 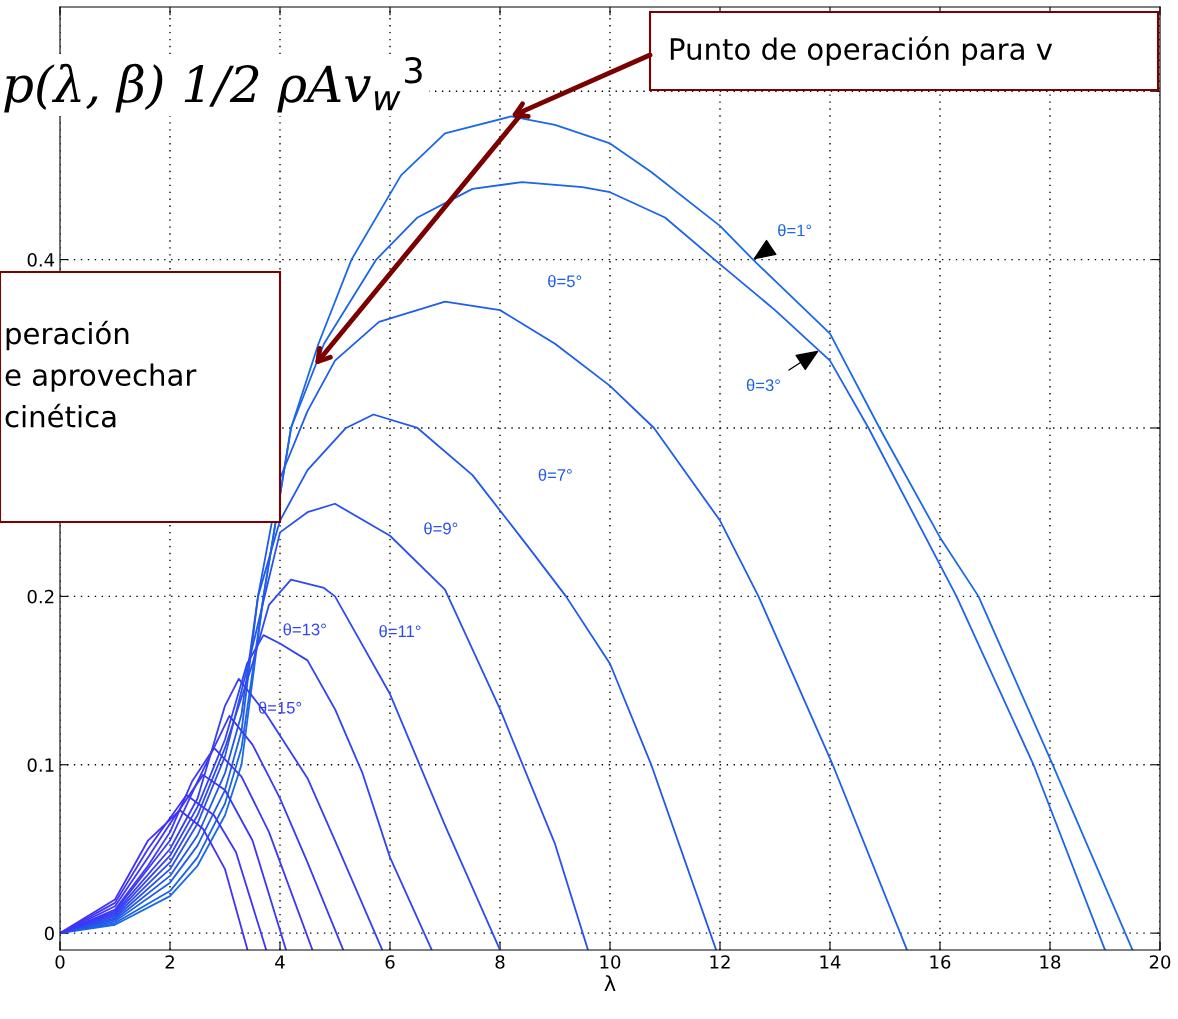 What do you see at coordinates (940, 962) in the screenshot?
I see `x-tick-label: 16` at bounding box center [940, 962].